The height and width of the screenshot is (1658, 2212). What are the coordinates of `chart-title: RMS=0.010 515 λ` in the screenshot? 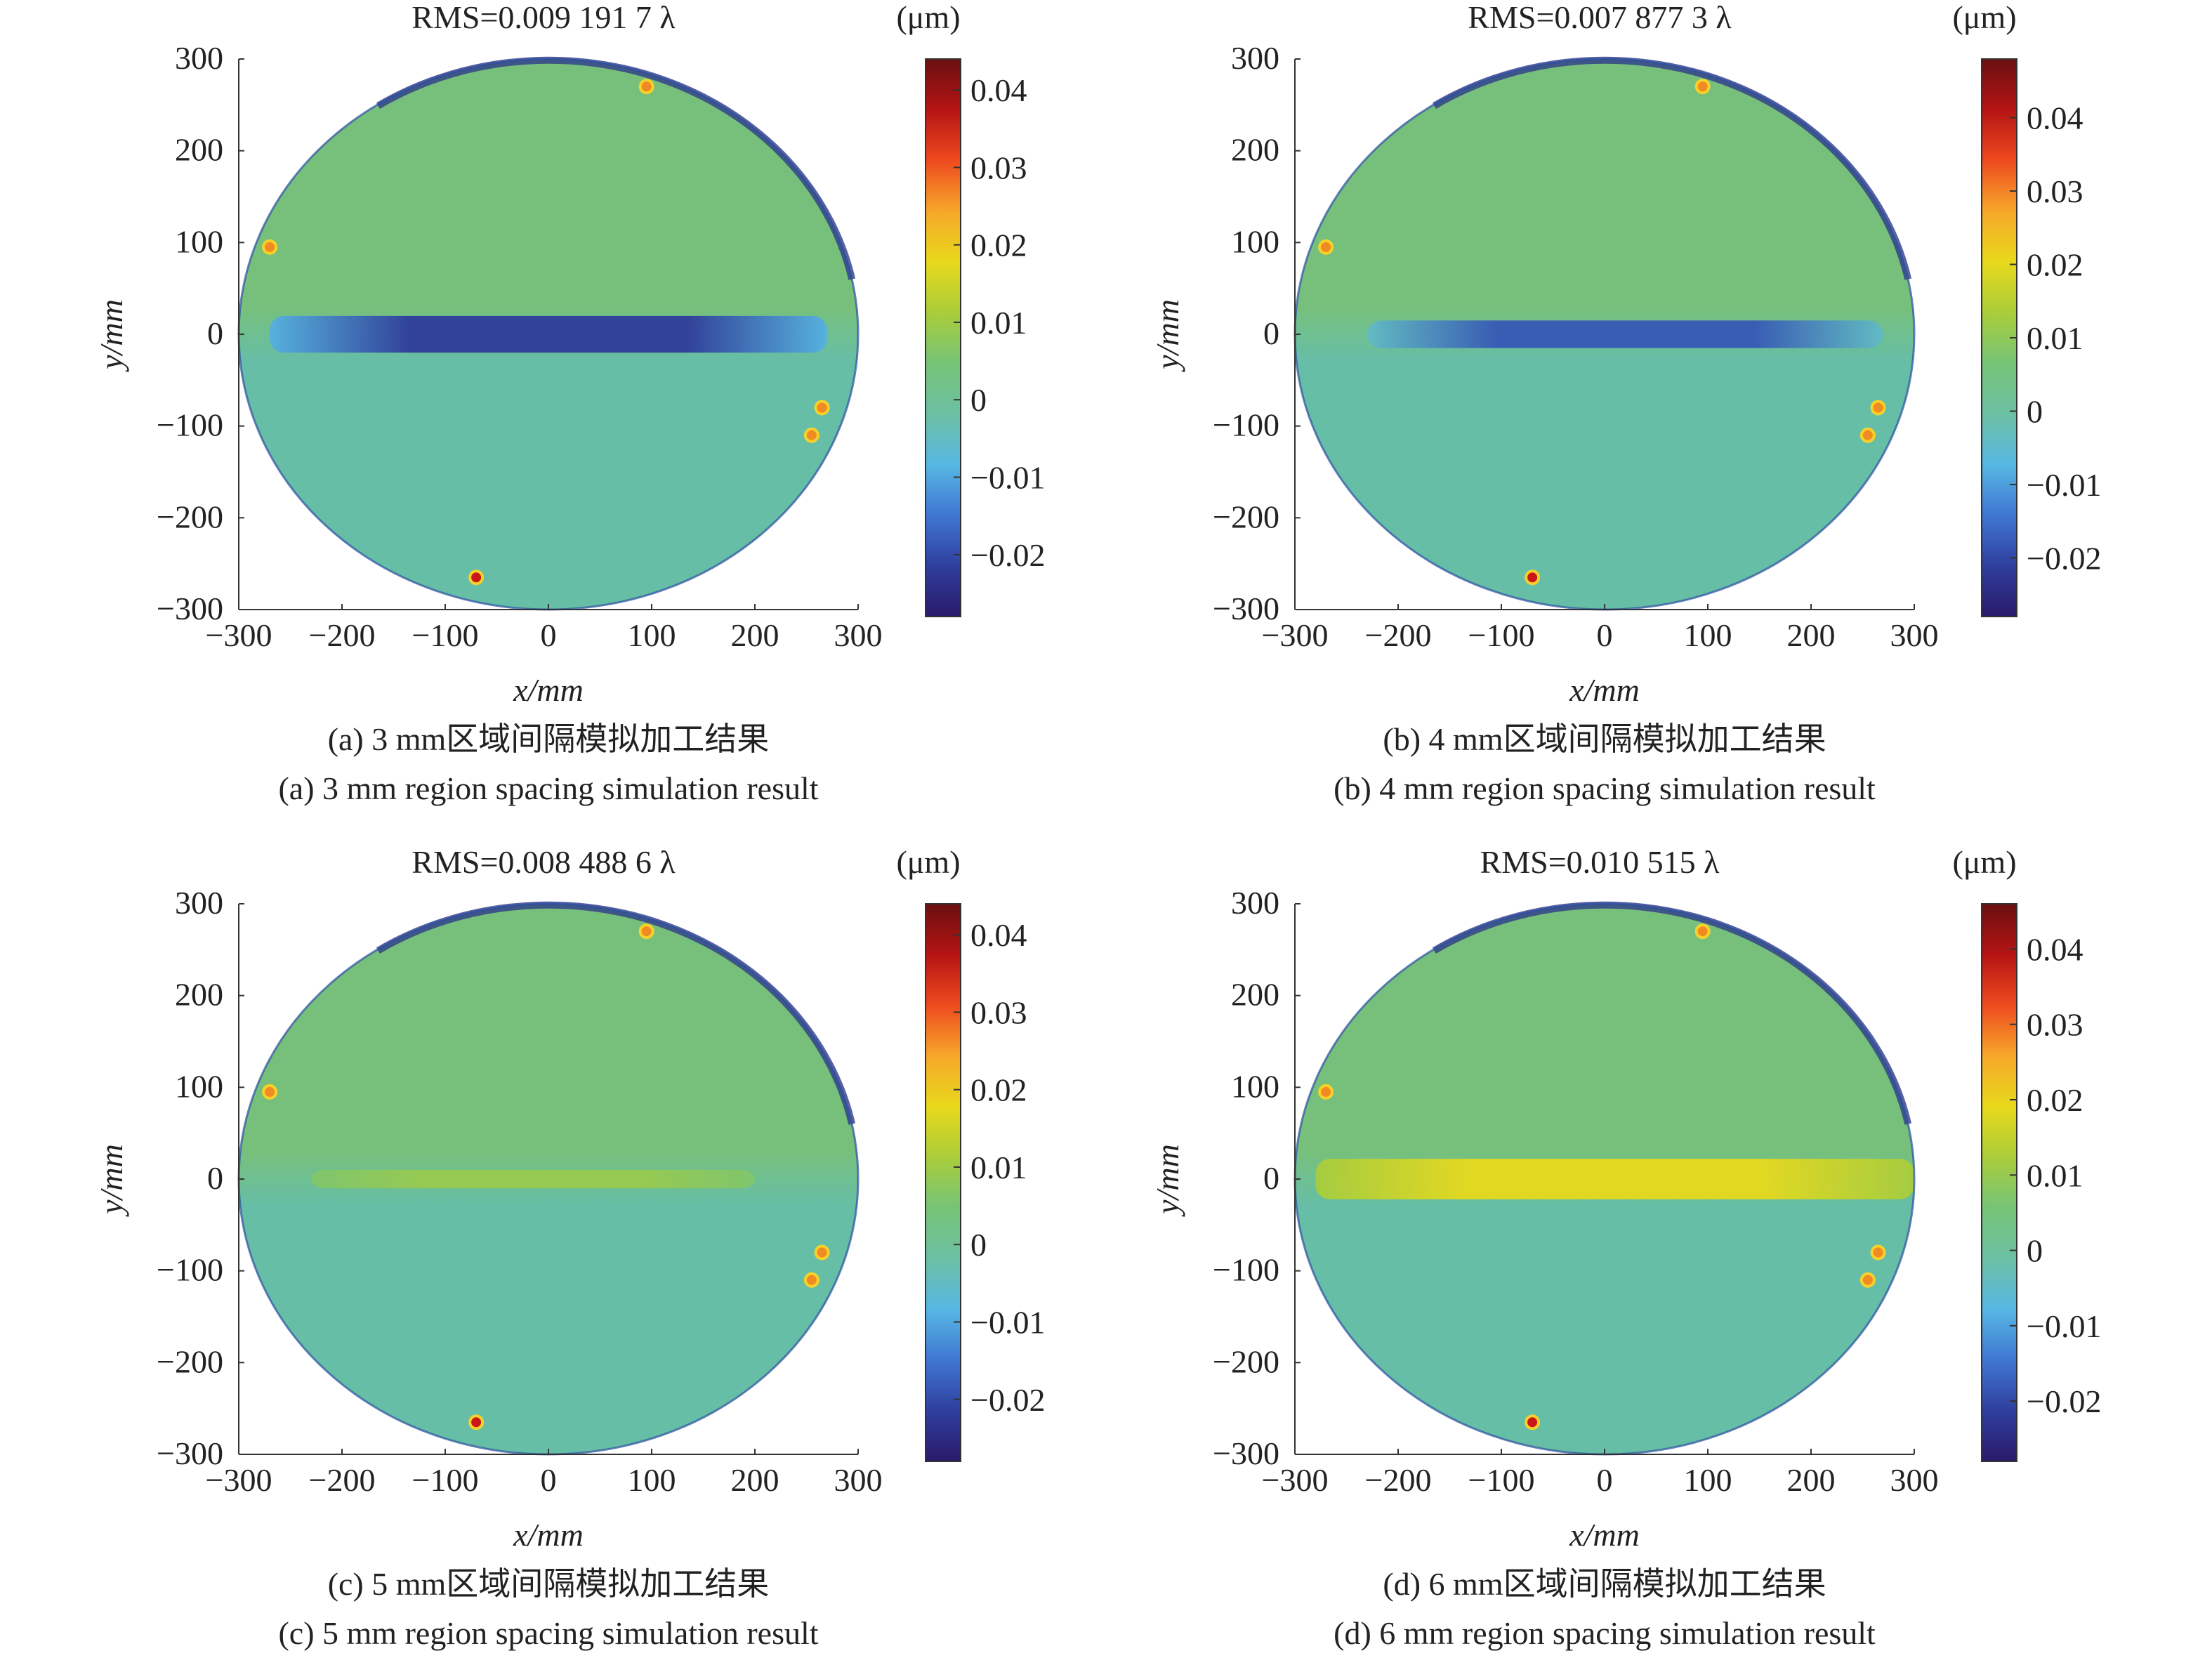 It's located at (1600, 862).